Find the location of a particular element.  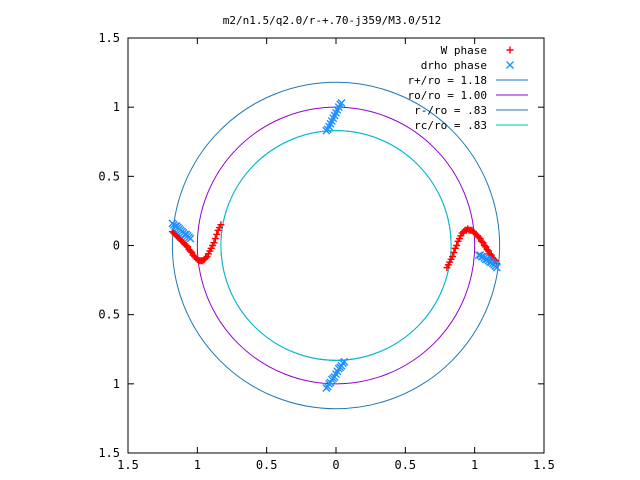

x-tick-label: 0 is located at coordinates (335, 465).